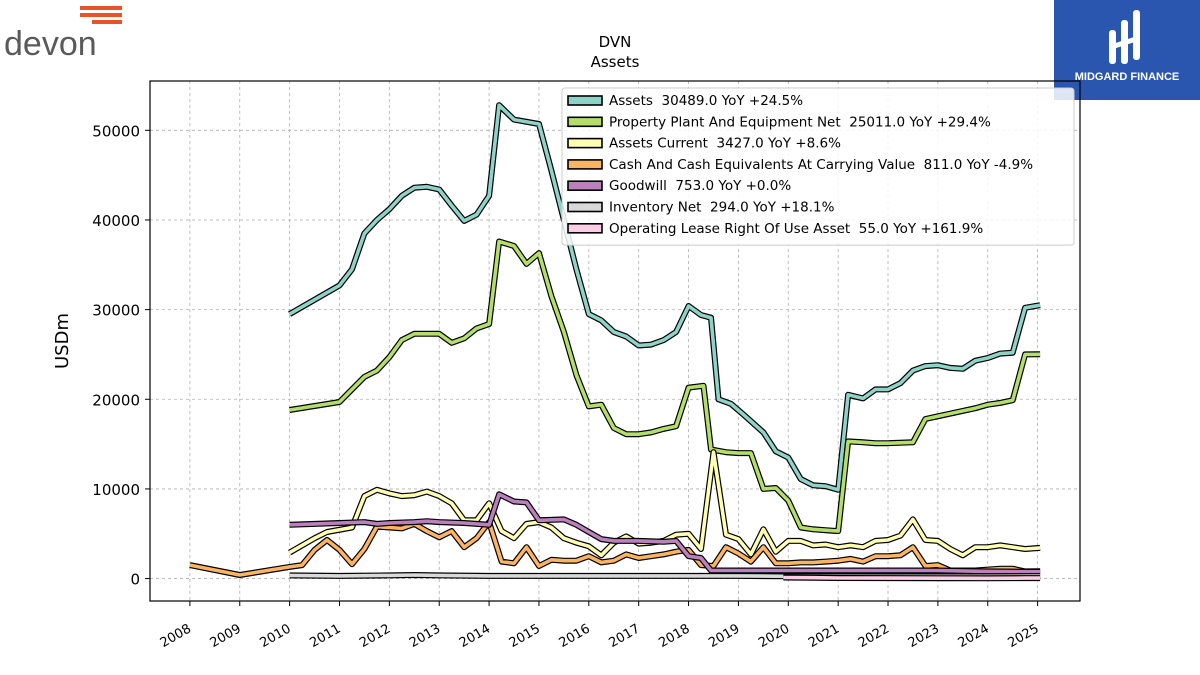  I want to click on chart-subtitle: Assets, so click(615, 62).